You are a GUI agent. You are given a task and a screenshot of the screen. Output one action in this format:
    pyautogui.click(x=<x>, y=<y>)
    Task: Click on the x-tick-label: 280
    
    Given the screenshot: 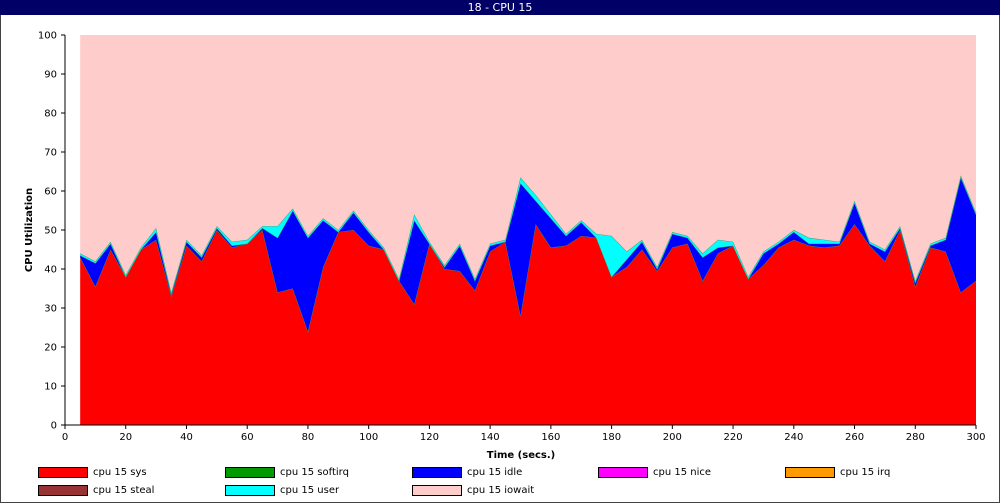 What is the action you would take?
    pyautogui.click(x=915, y=437)
    